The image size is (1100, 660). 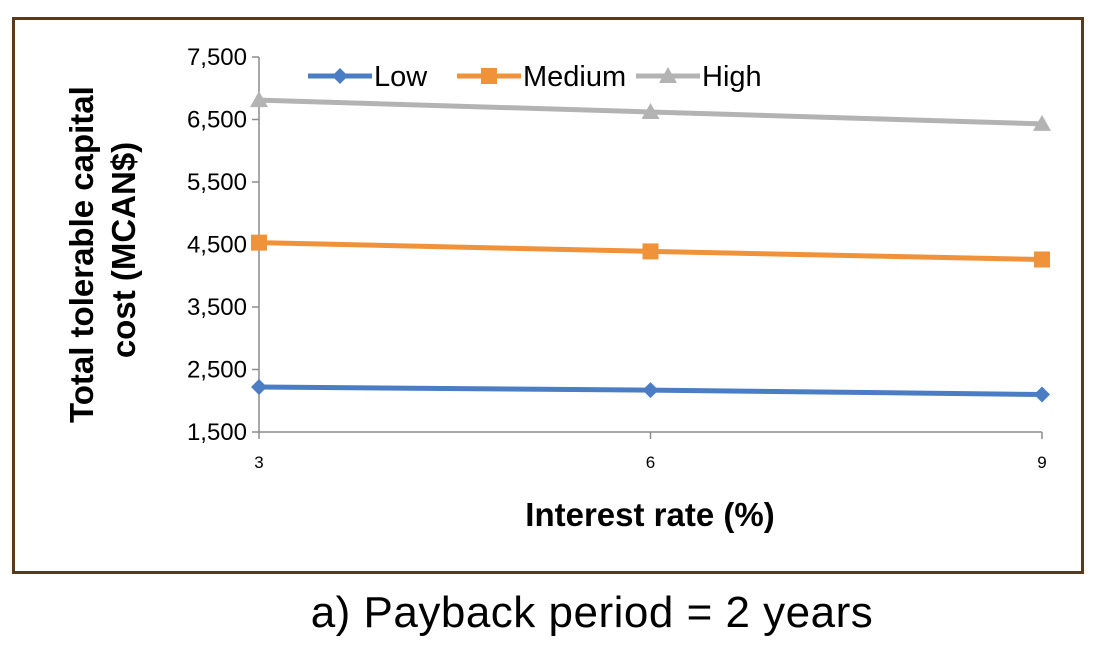 What do you see at coordinates (217, 432) in the screenshot?
I see `y-tick-label: 1,500` at bounding box center [217, 432].